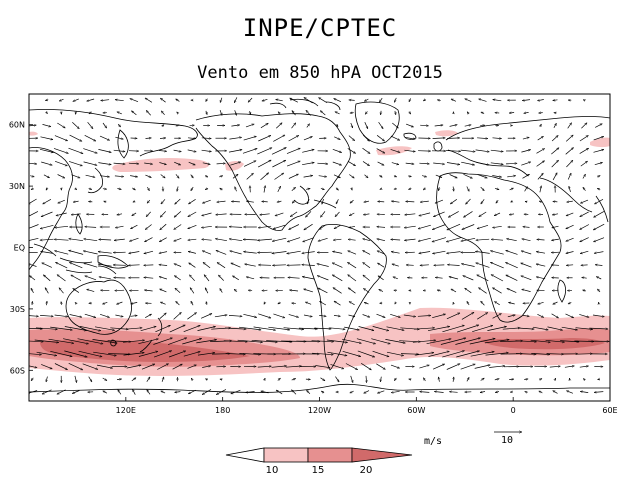 The height and width of the screenshot is (494, 640). What do you see at coordinates (19, 248) in the screenshot?
I see `lat-tick-label: EQ` at bounding box center [19, 248].